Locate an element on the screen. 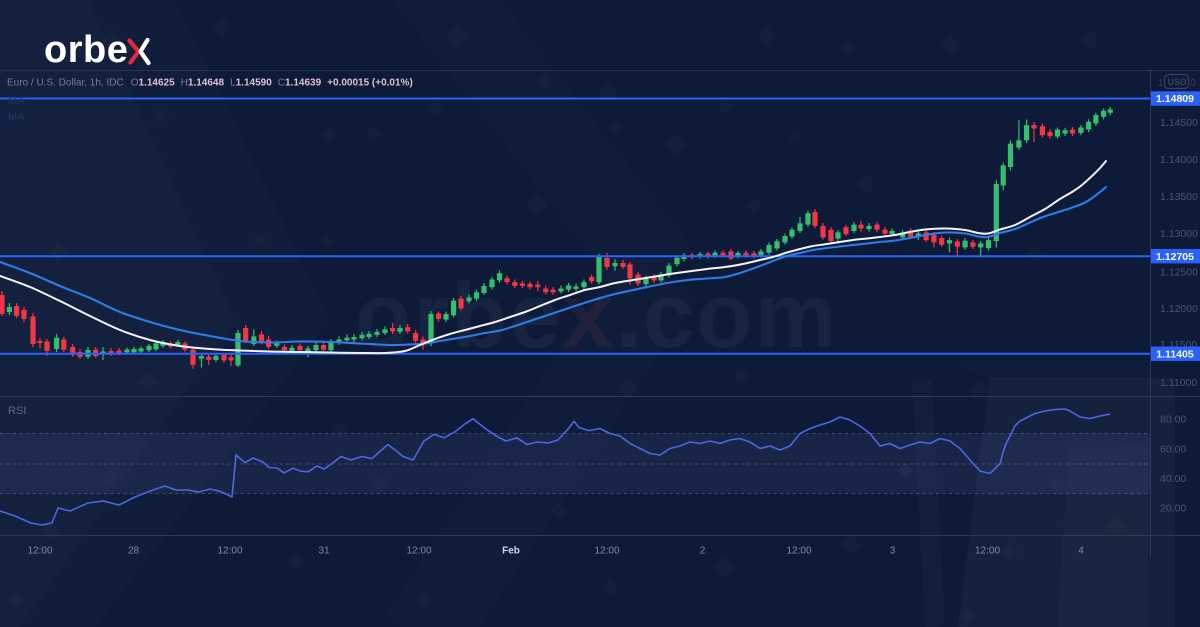  svg-text: 1.14809 is located at coordinates (1175, 99).